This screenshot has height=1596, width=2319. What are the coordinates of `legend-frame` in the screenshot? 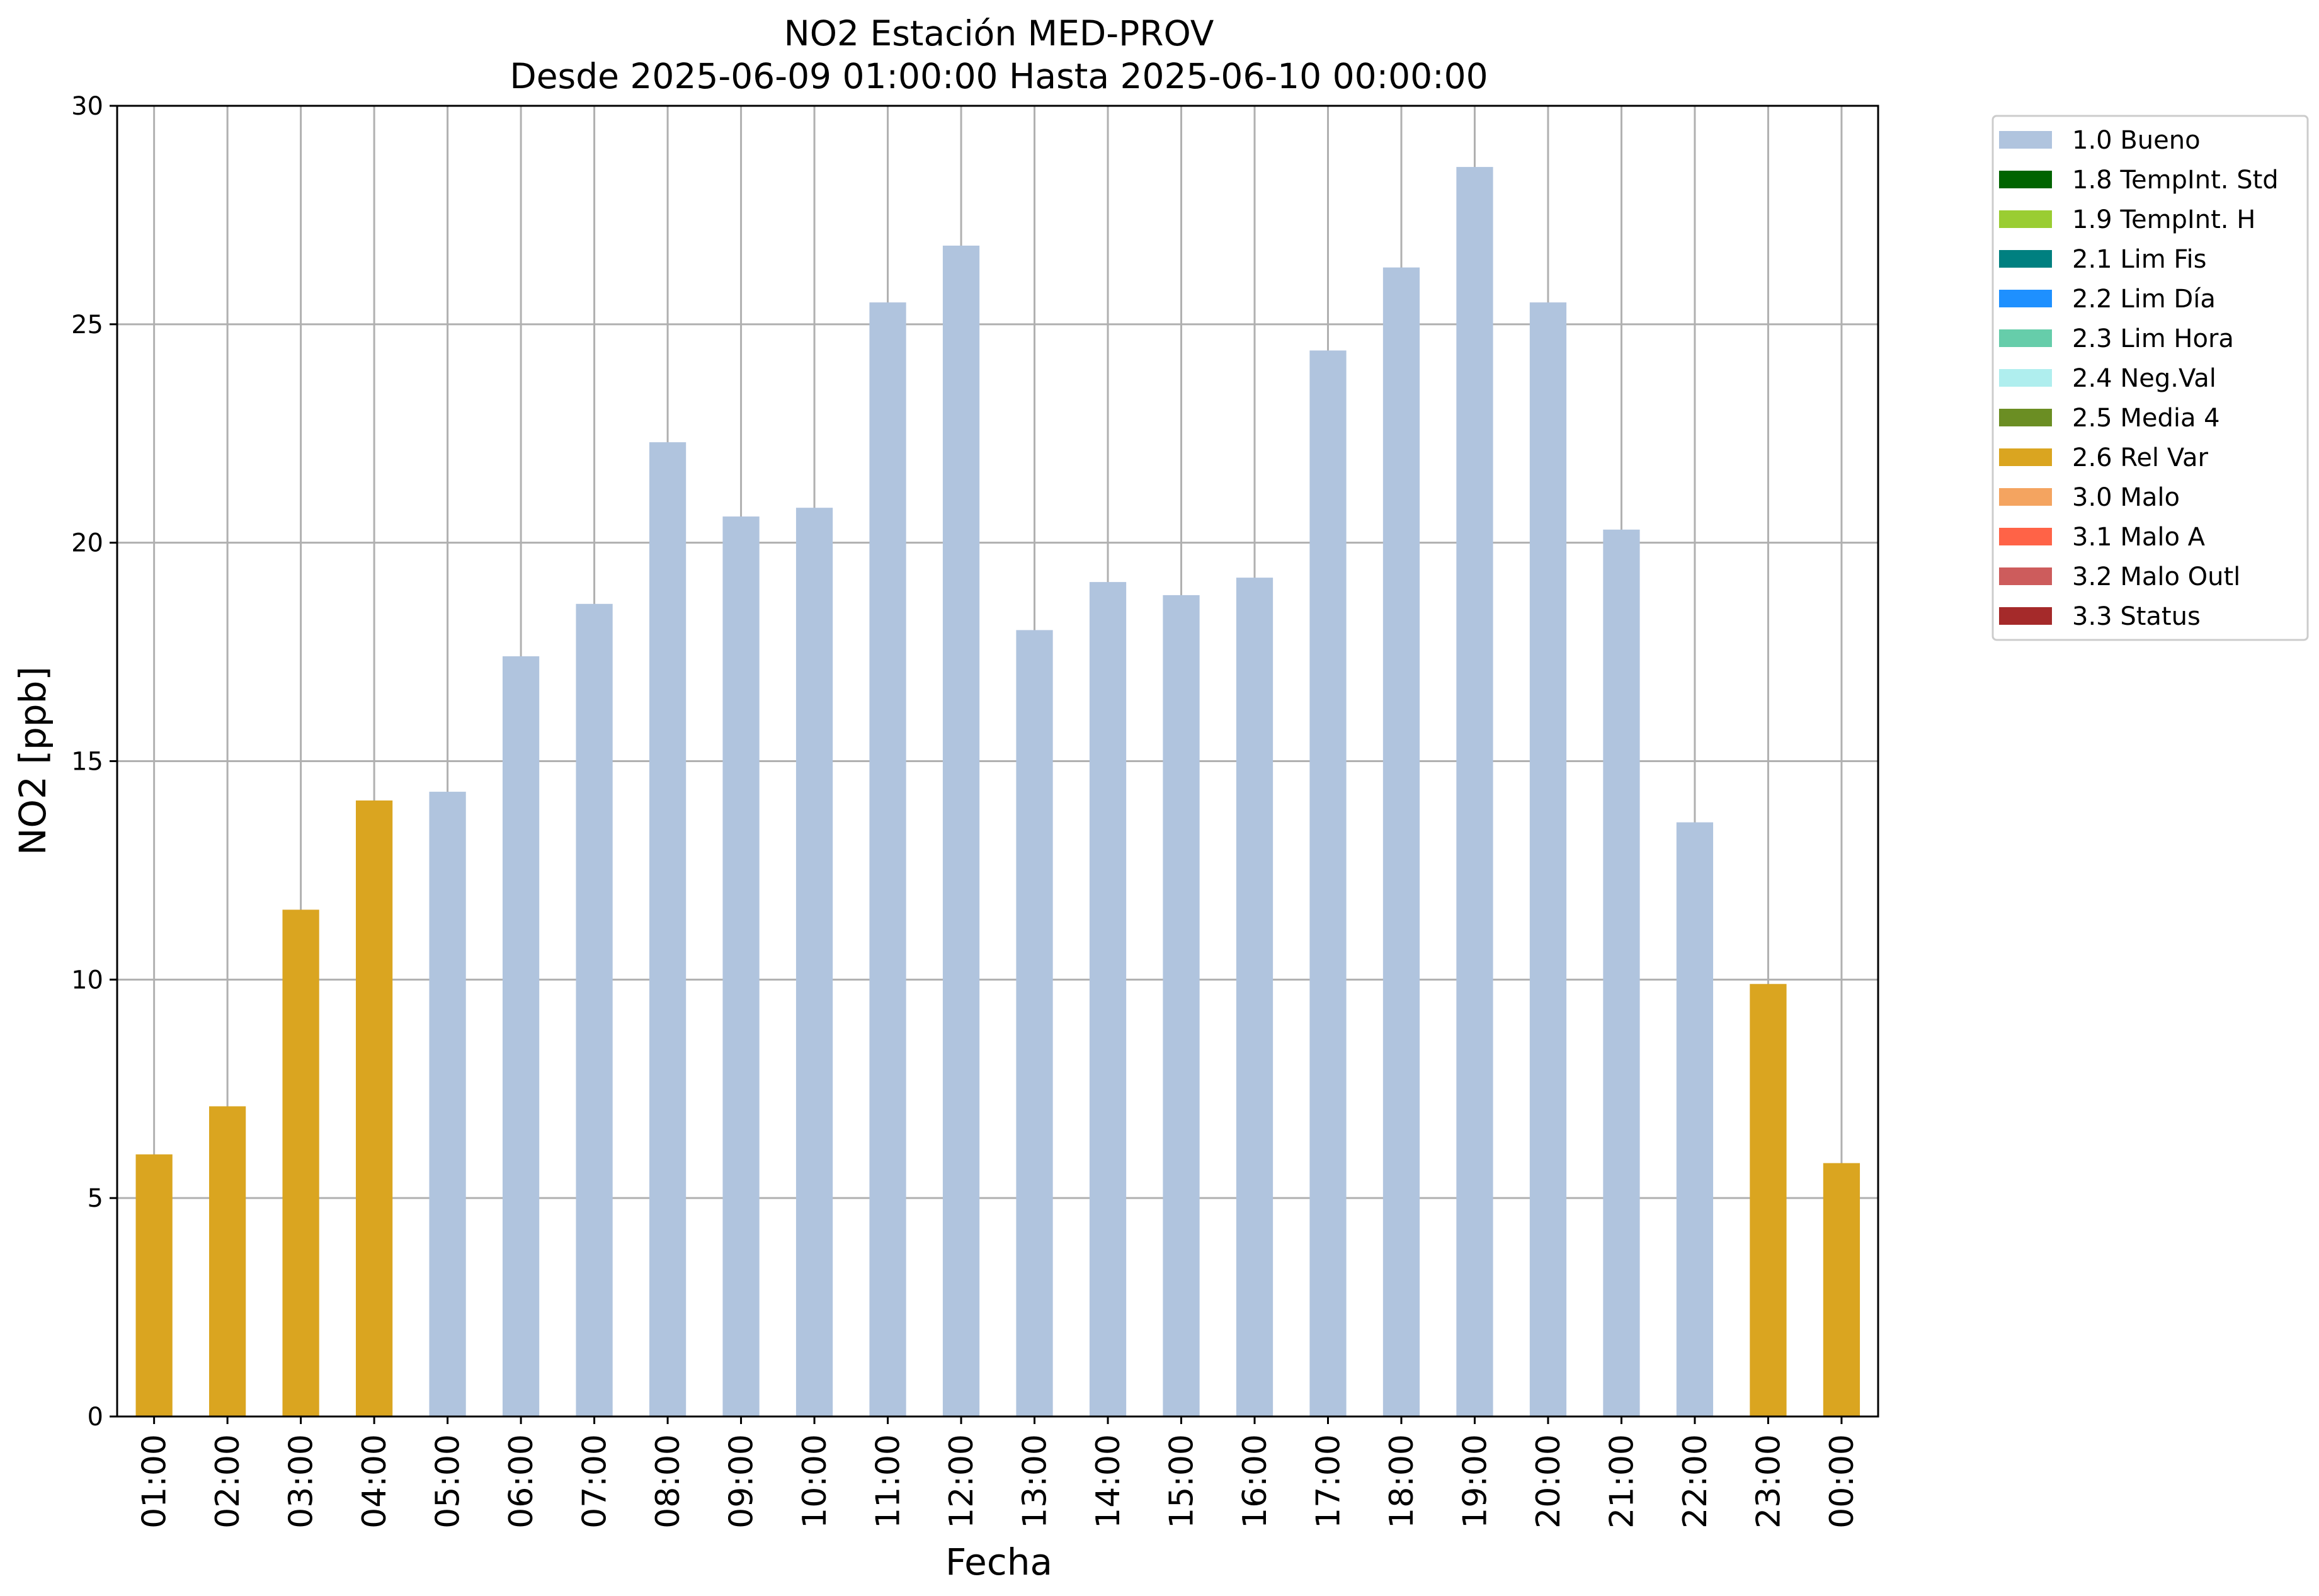 It's located at (2150, 378).